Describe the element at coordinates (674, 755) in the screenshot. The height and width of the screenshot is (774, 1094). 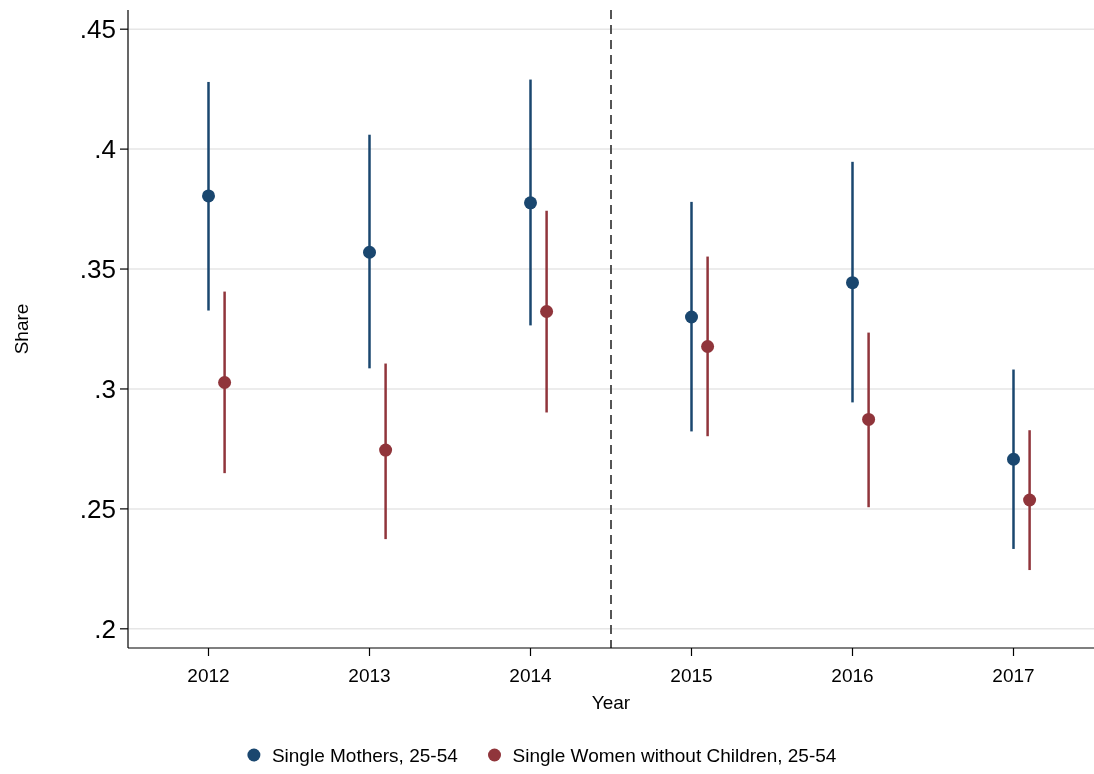
I see `legend-label: Single Women without Children, 25-54` at that location.